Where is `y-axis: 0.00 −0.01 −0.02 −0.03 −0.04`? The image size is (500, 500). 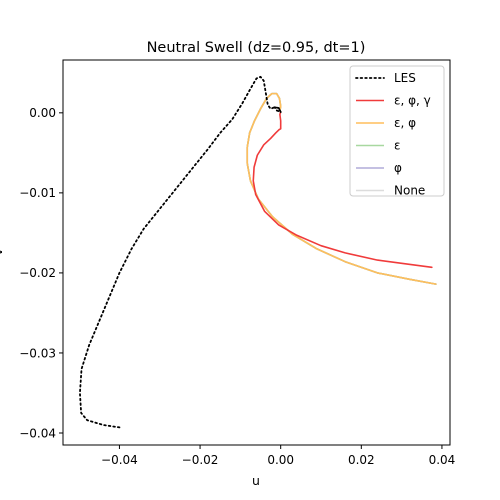 y-axis: 0.00 −0.01 −0.02 −0.03 −0.04 is located at coordinates (41, 273).